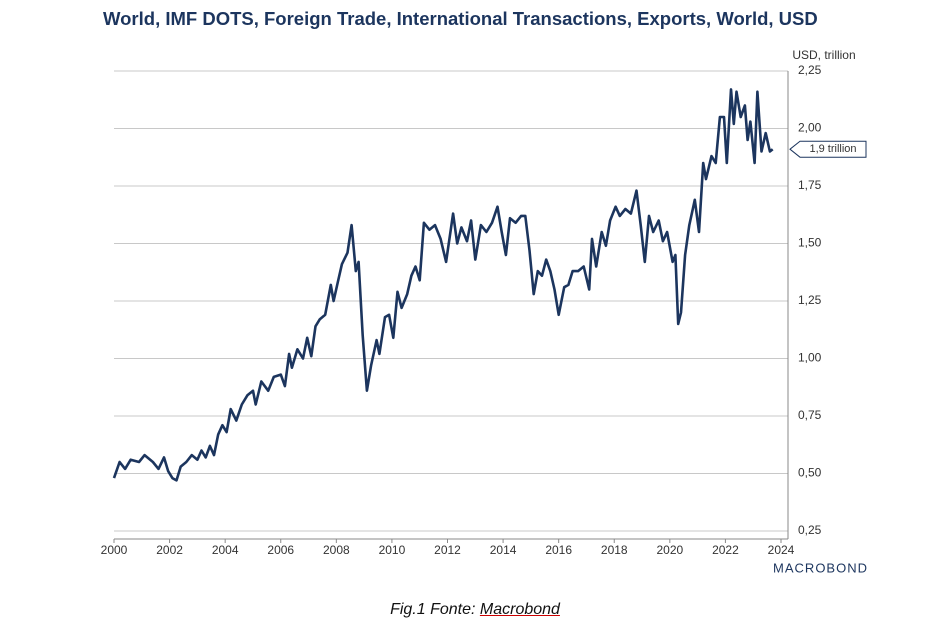  Describe the element at coordinates (823, 55) in the screenshot. I see `y-axis-label: USD, trillion` at that location.